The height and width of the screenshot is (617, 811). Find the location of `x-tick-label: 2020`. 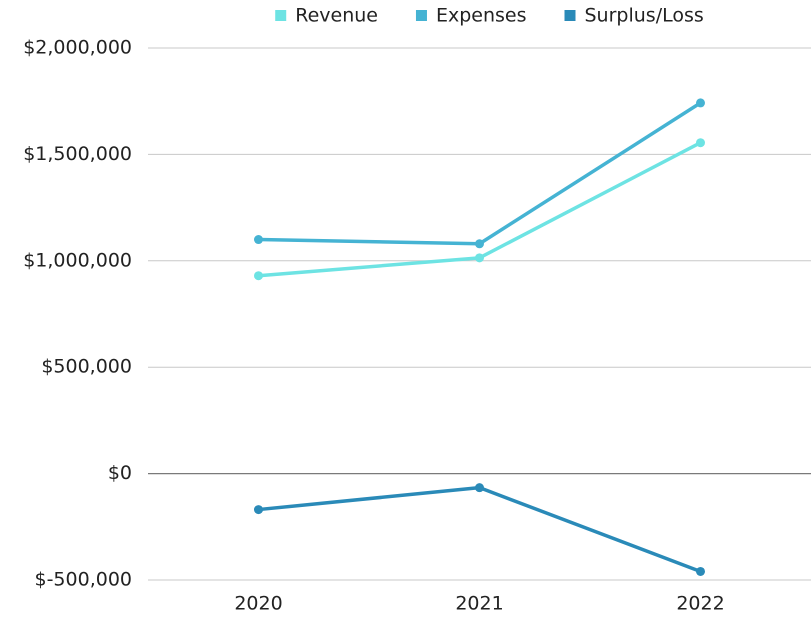

x-tick-label: 2020 is located at coordinates (258, 604).